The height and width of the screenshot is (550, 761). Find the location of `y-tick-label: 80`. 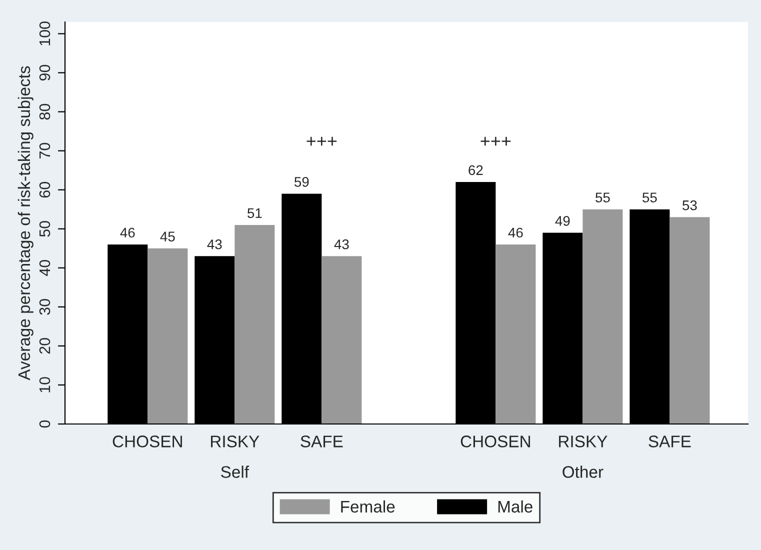

y-tick-label: 80 is located at coordinates (44, 112).